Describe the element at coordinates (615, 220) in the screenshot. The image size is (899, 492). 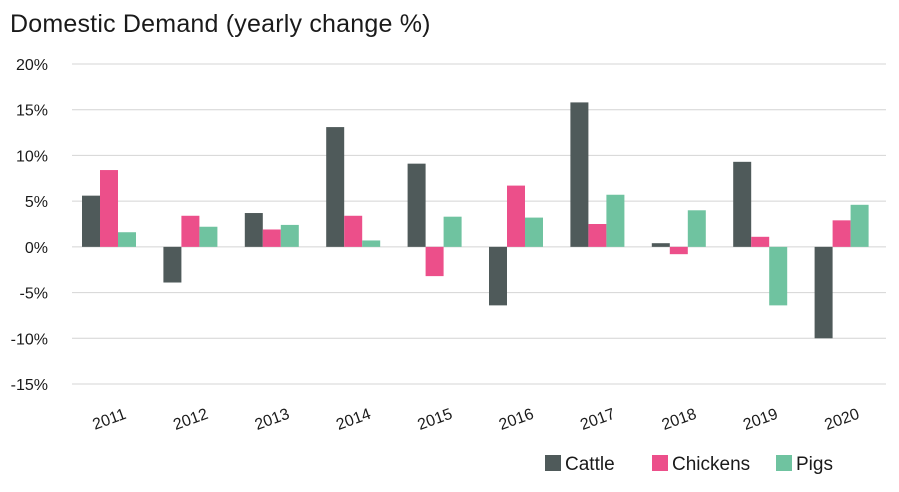
I see `bar-pigs-2017` at that location.